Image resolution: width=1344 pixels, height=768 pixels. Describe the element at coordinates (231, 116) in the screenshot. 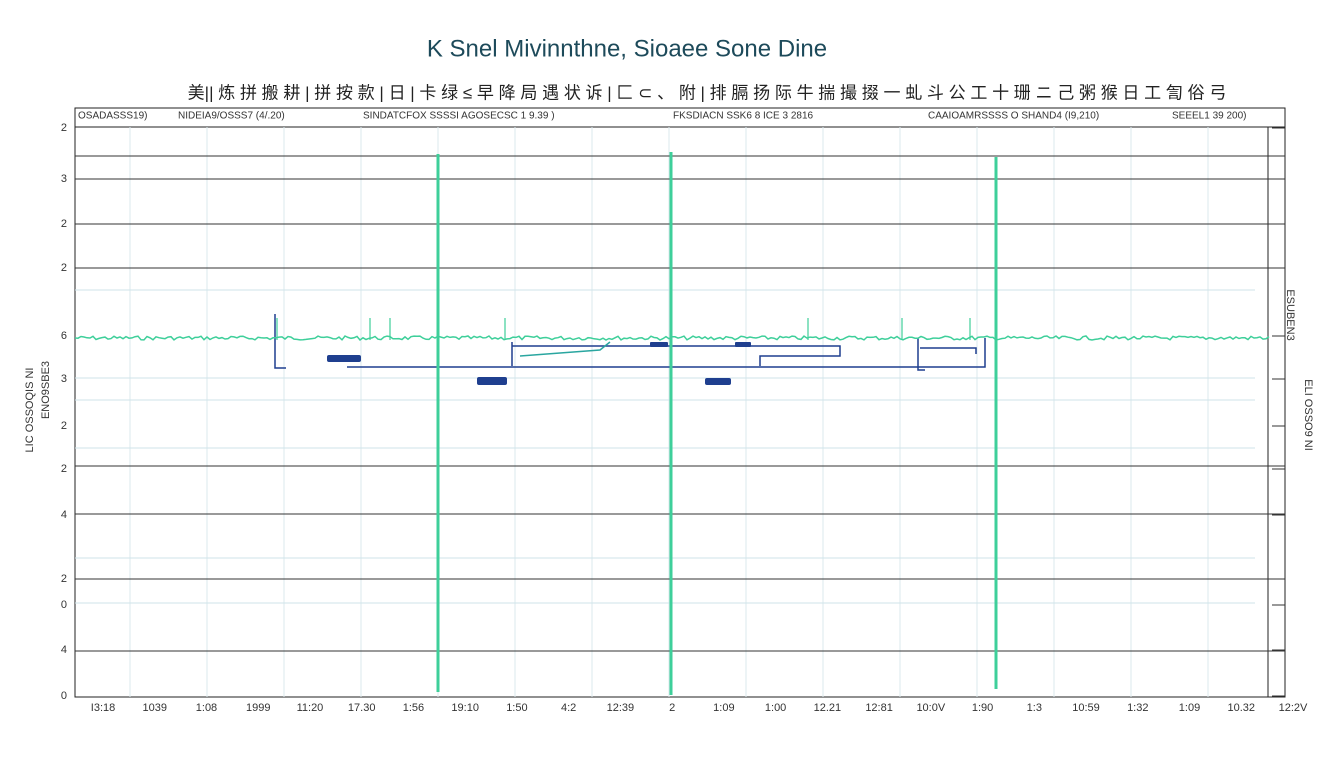

I see `header-label: NIDEIA9/OSSS7 (4/.20)` at that location.